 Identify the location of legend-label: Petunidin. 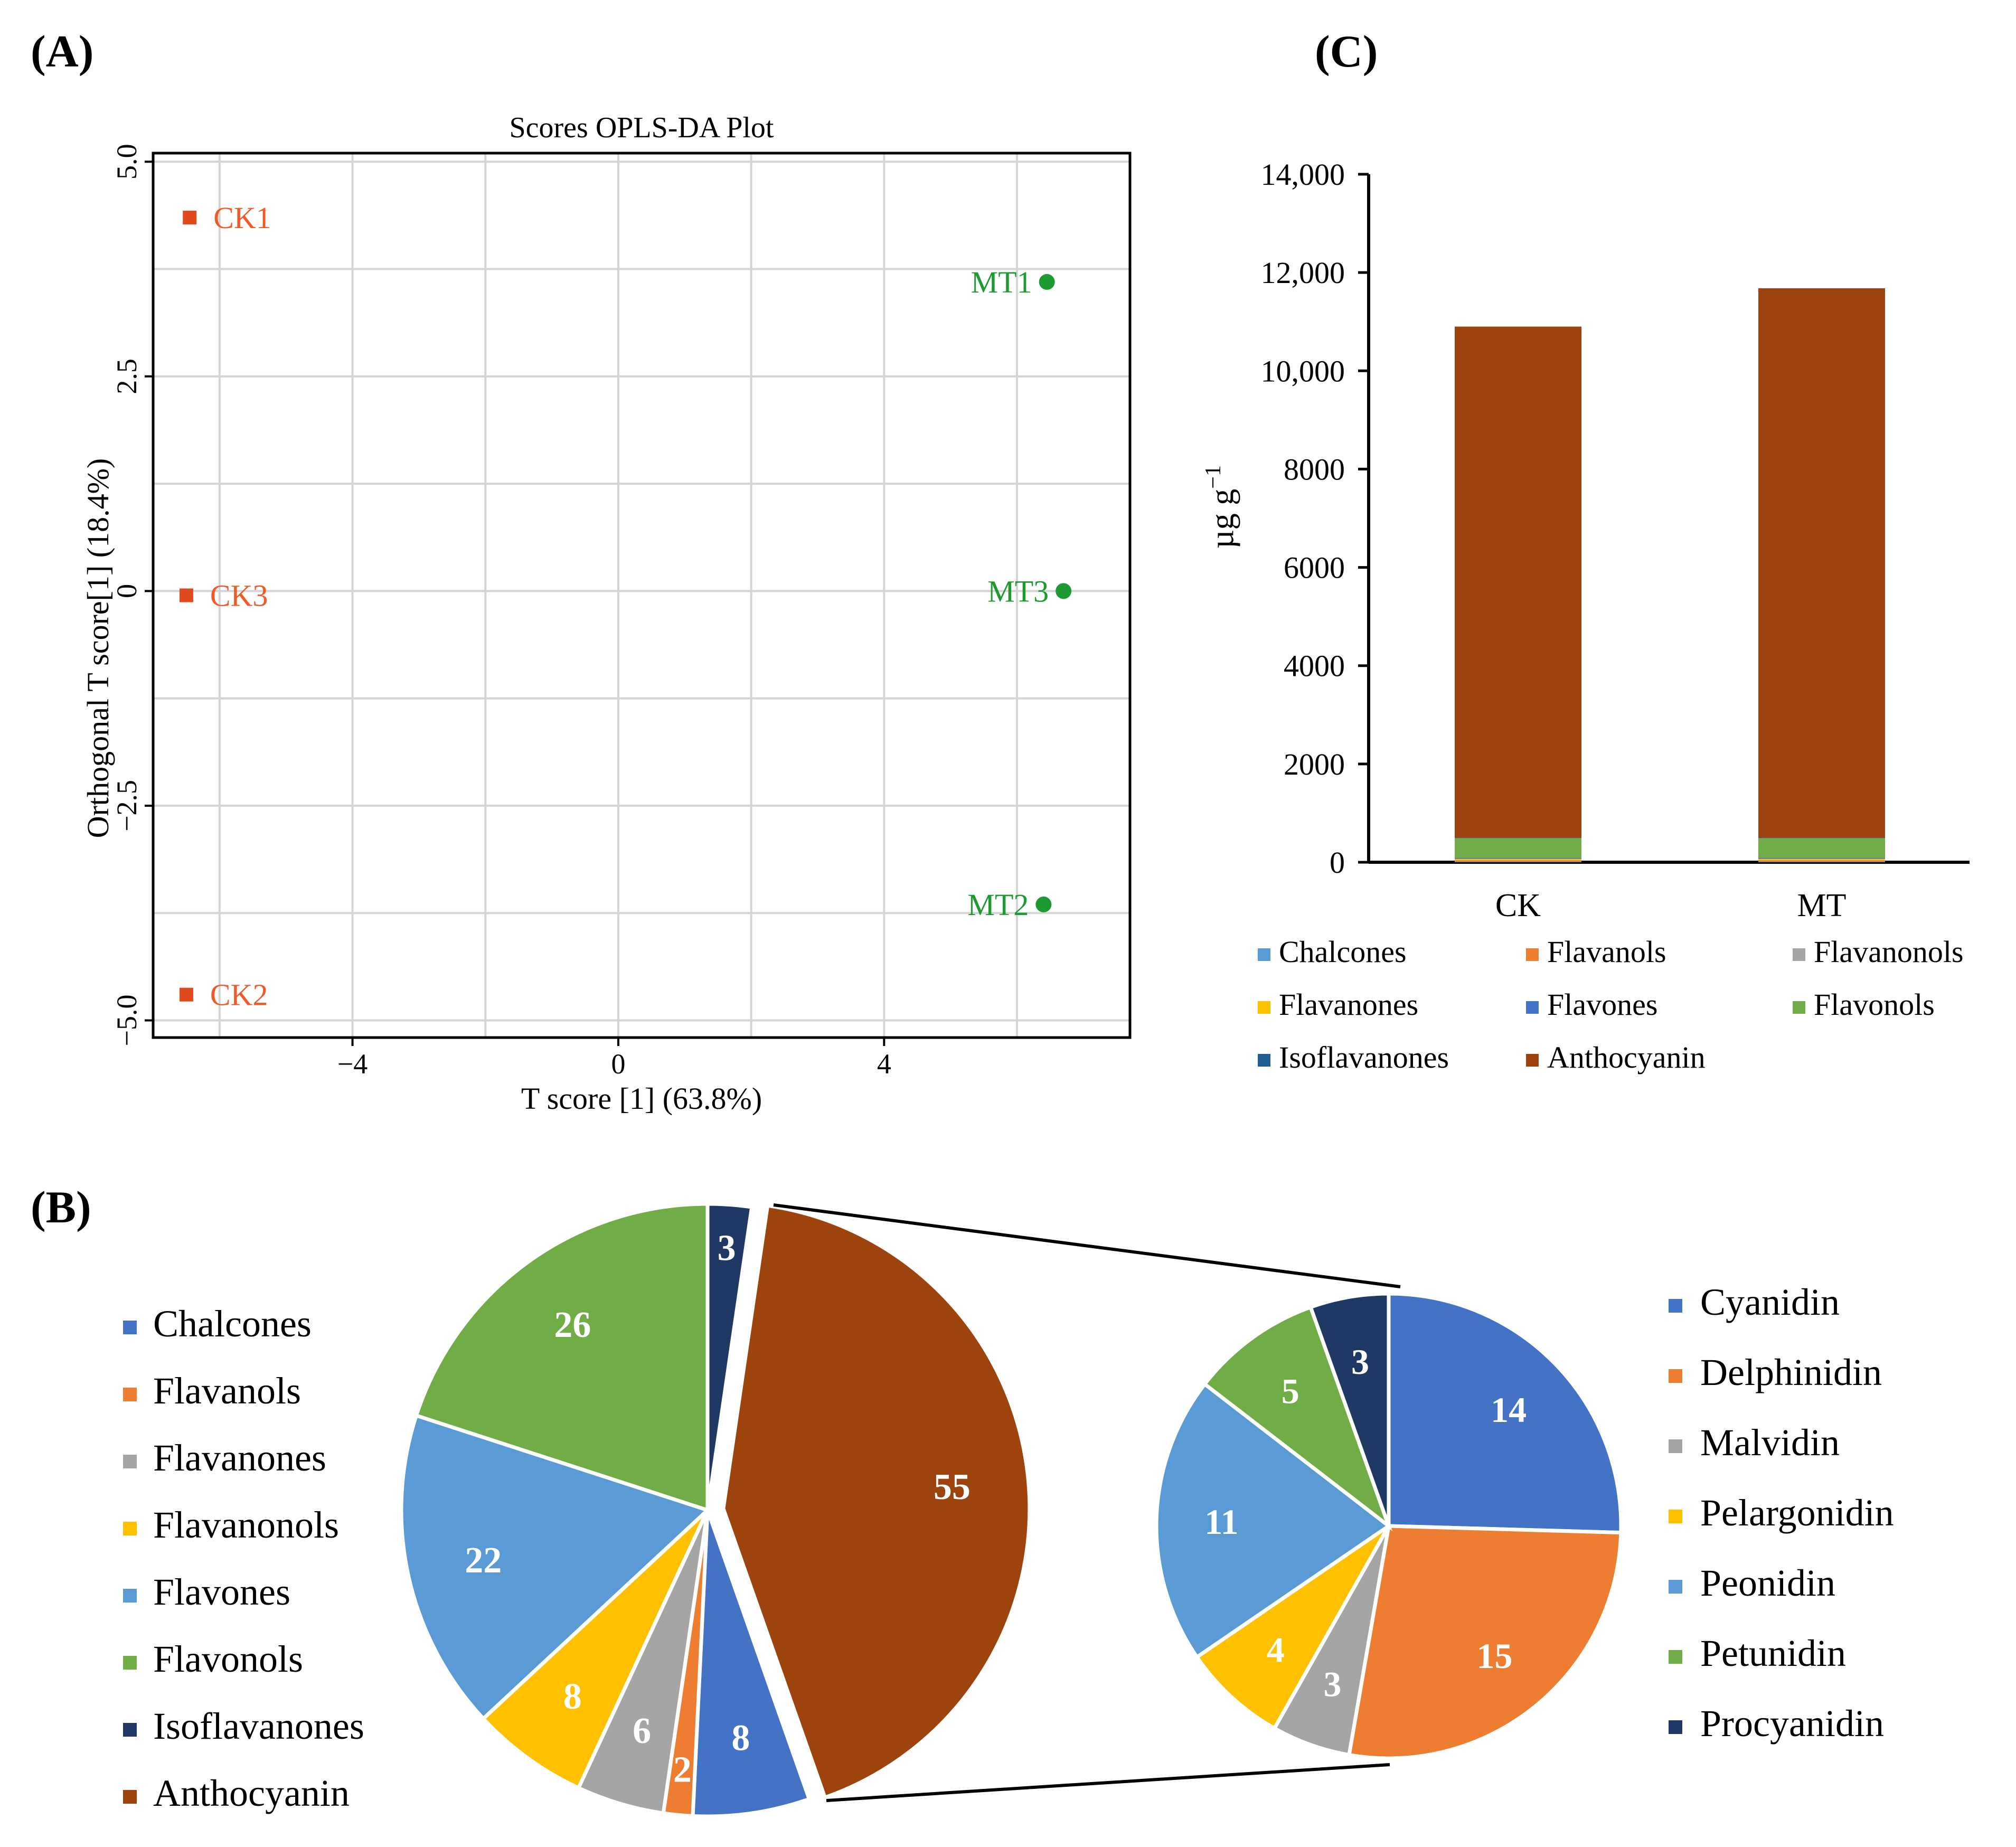
(1773, 1653).